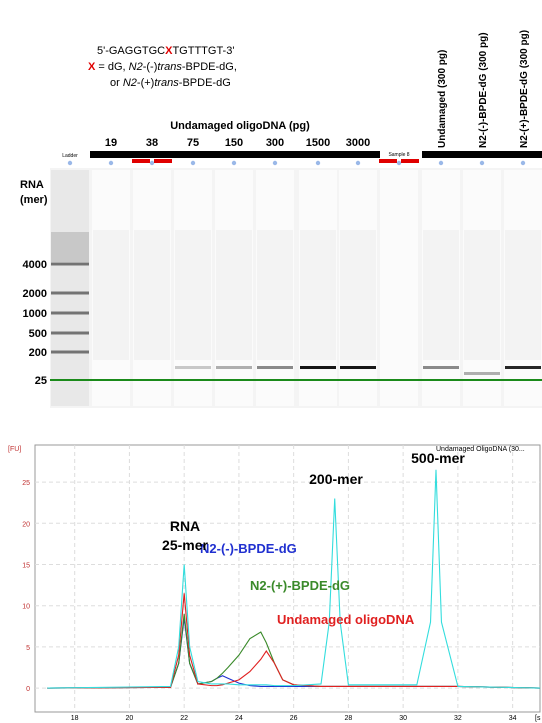 This screenshot has width=542, height=723. What do you see at coordinates (131, 51) in the screenshot?
I see `seq-text: 5'-GAGGTGC` at bounding box center [131, 51].